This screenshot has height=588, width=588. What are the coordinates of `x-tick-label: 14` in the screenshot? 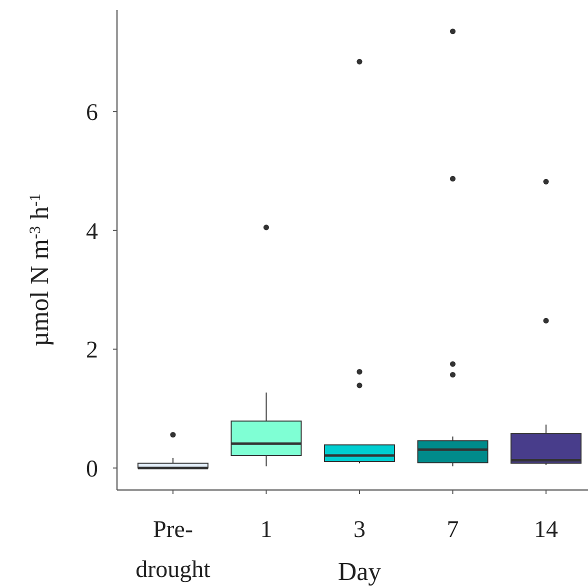 It's located at (546, 530).